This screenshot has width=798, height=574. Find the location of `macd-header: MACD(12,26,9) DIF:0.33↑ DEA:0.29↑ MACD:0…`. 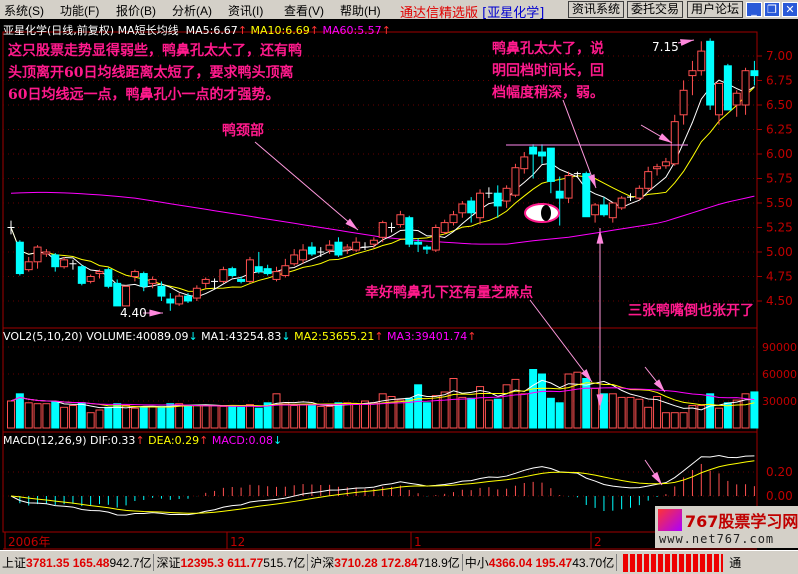

macd-header: MACD(12,26,9) DIF:0.33↑ DEA:0.29↑ MACD:0… is located at coordinates (143, 440).